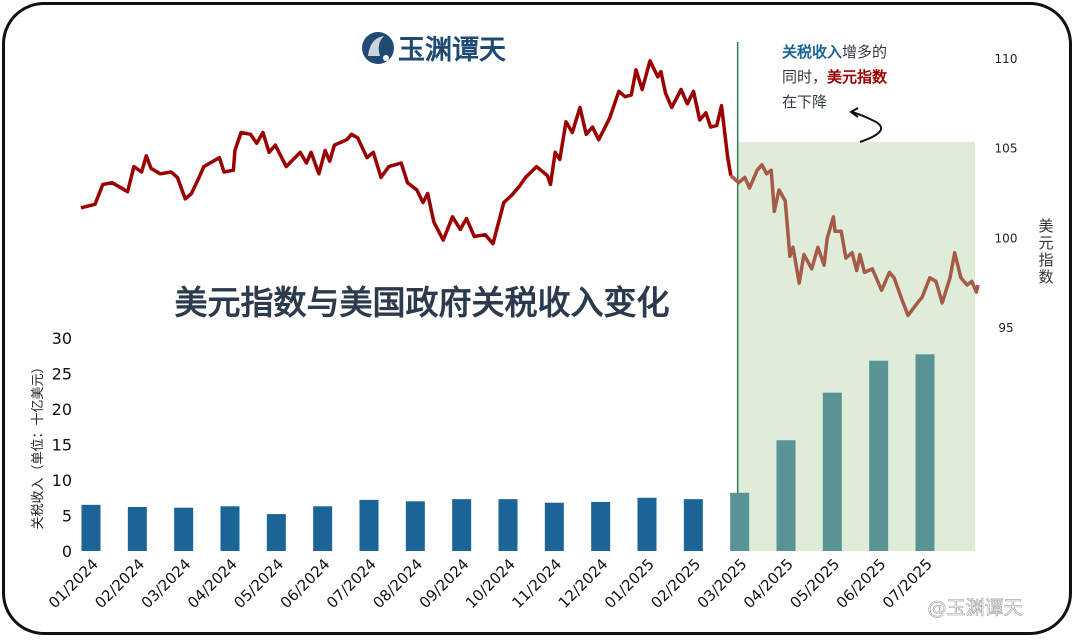 Image resolution: width=1080 pixels, height=643 pixels. What do you see at coordinates (422, 302) in the screenshot?
I see `chart-title: 美元指数与美国政府关税收入变化` at bounding box center [422, 302].